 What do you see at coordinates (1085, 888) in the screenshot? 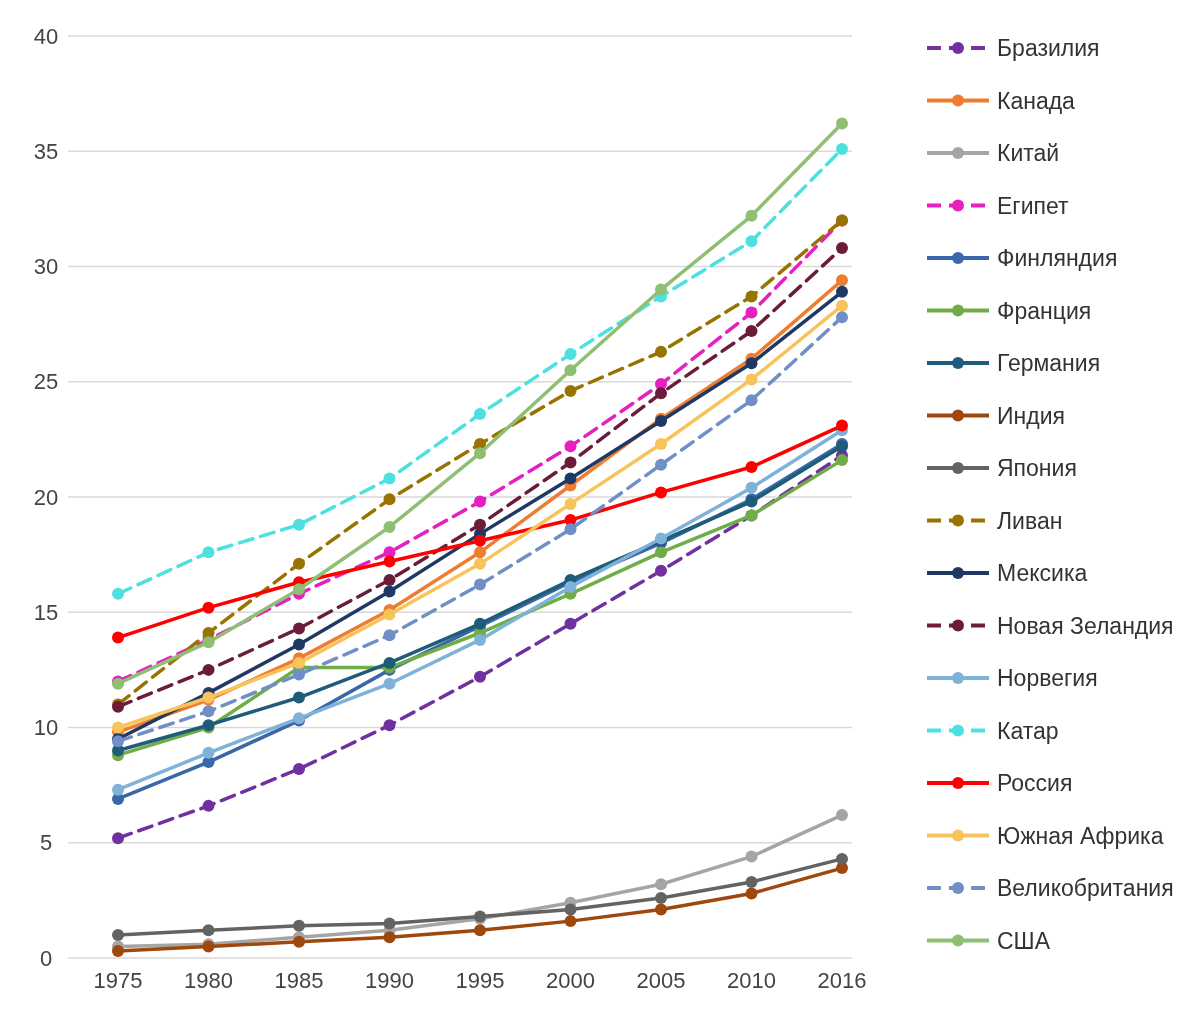
I see `legend-label: Великобритания` at bounding box center [1085, 888].